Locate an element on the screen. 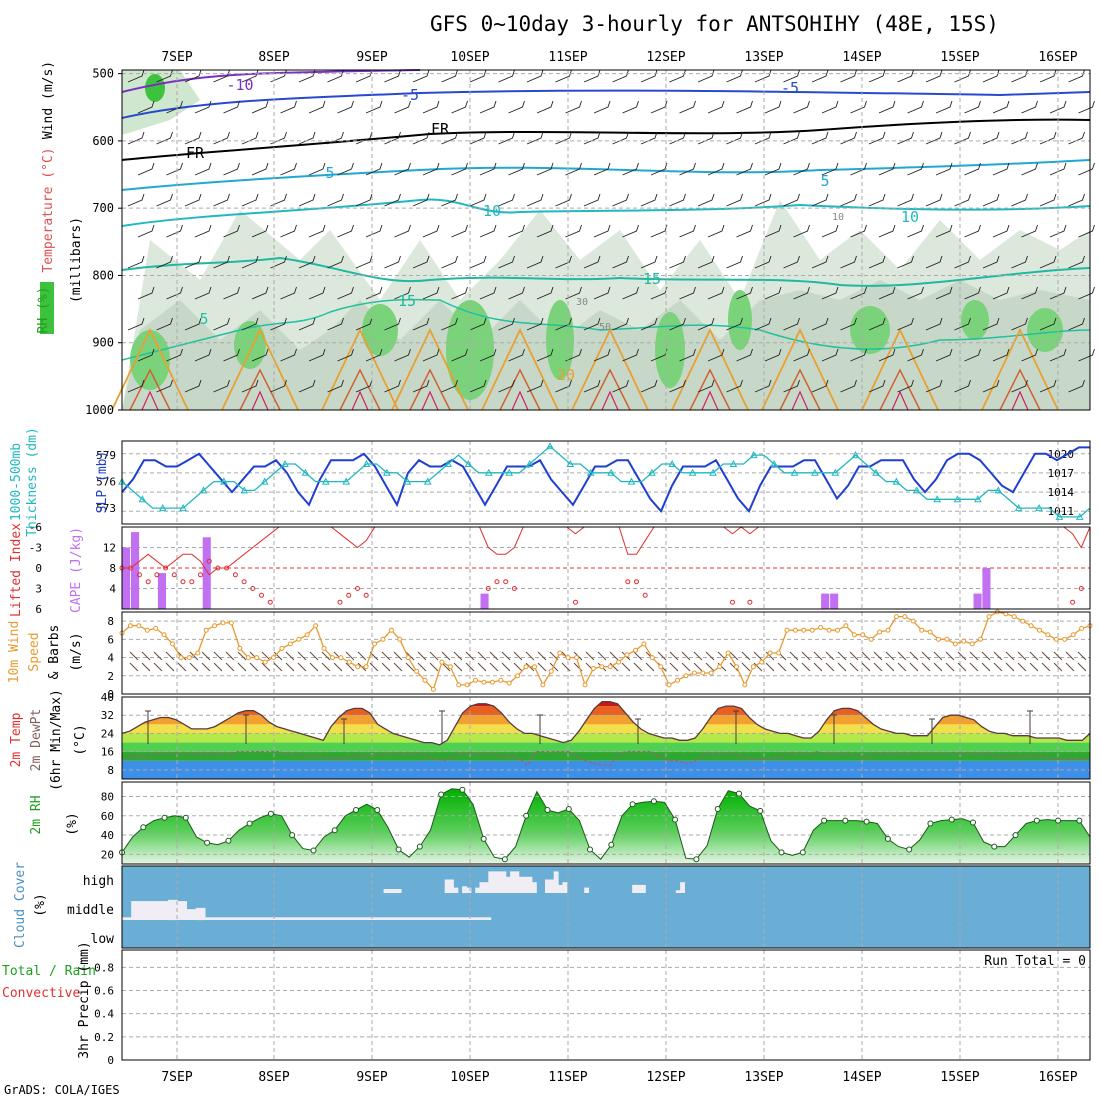 Image resolution: width=1100 pixels, height=1100 pixels. run-total-label: Run Total = 0 is located at coordinates (1035, 961).